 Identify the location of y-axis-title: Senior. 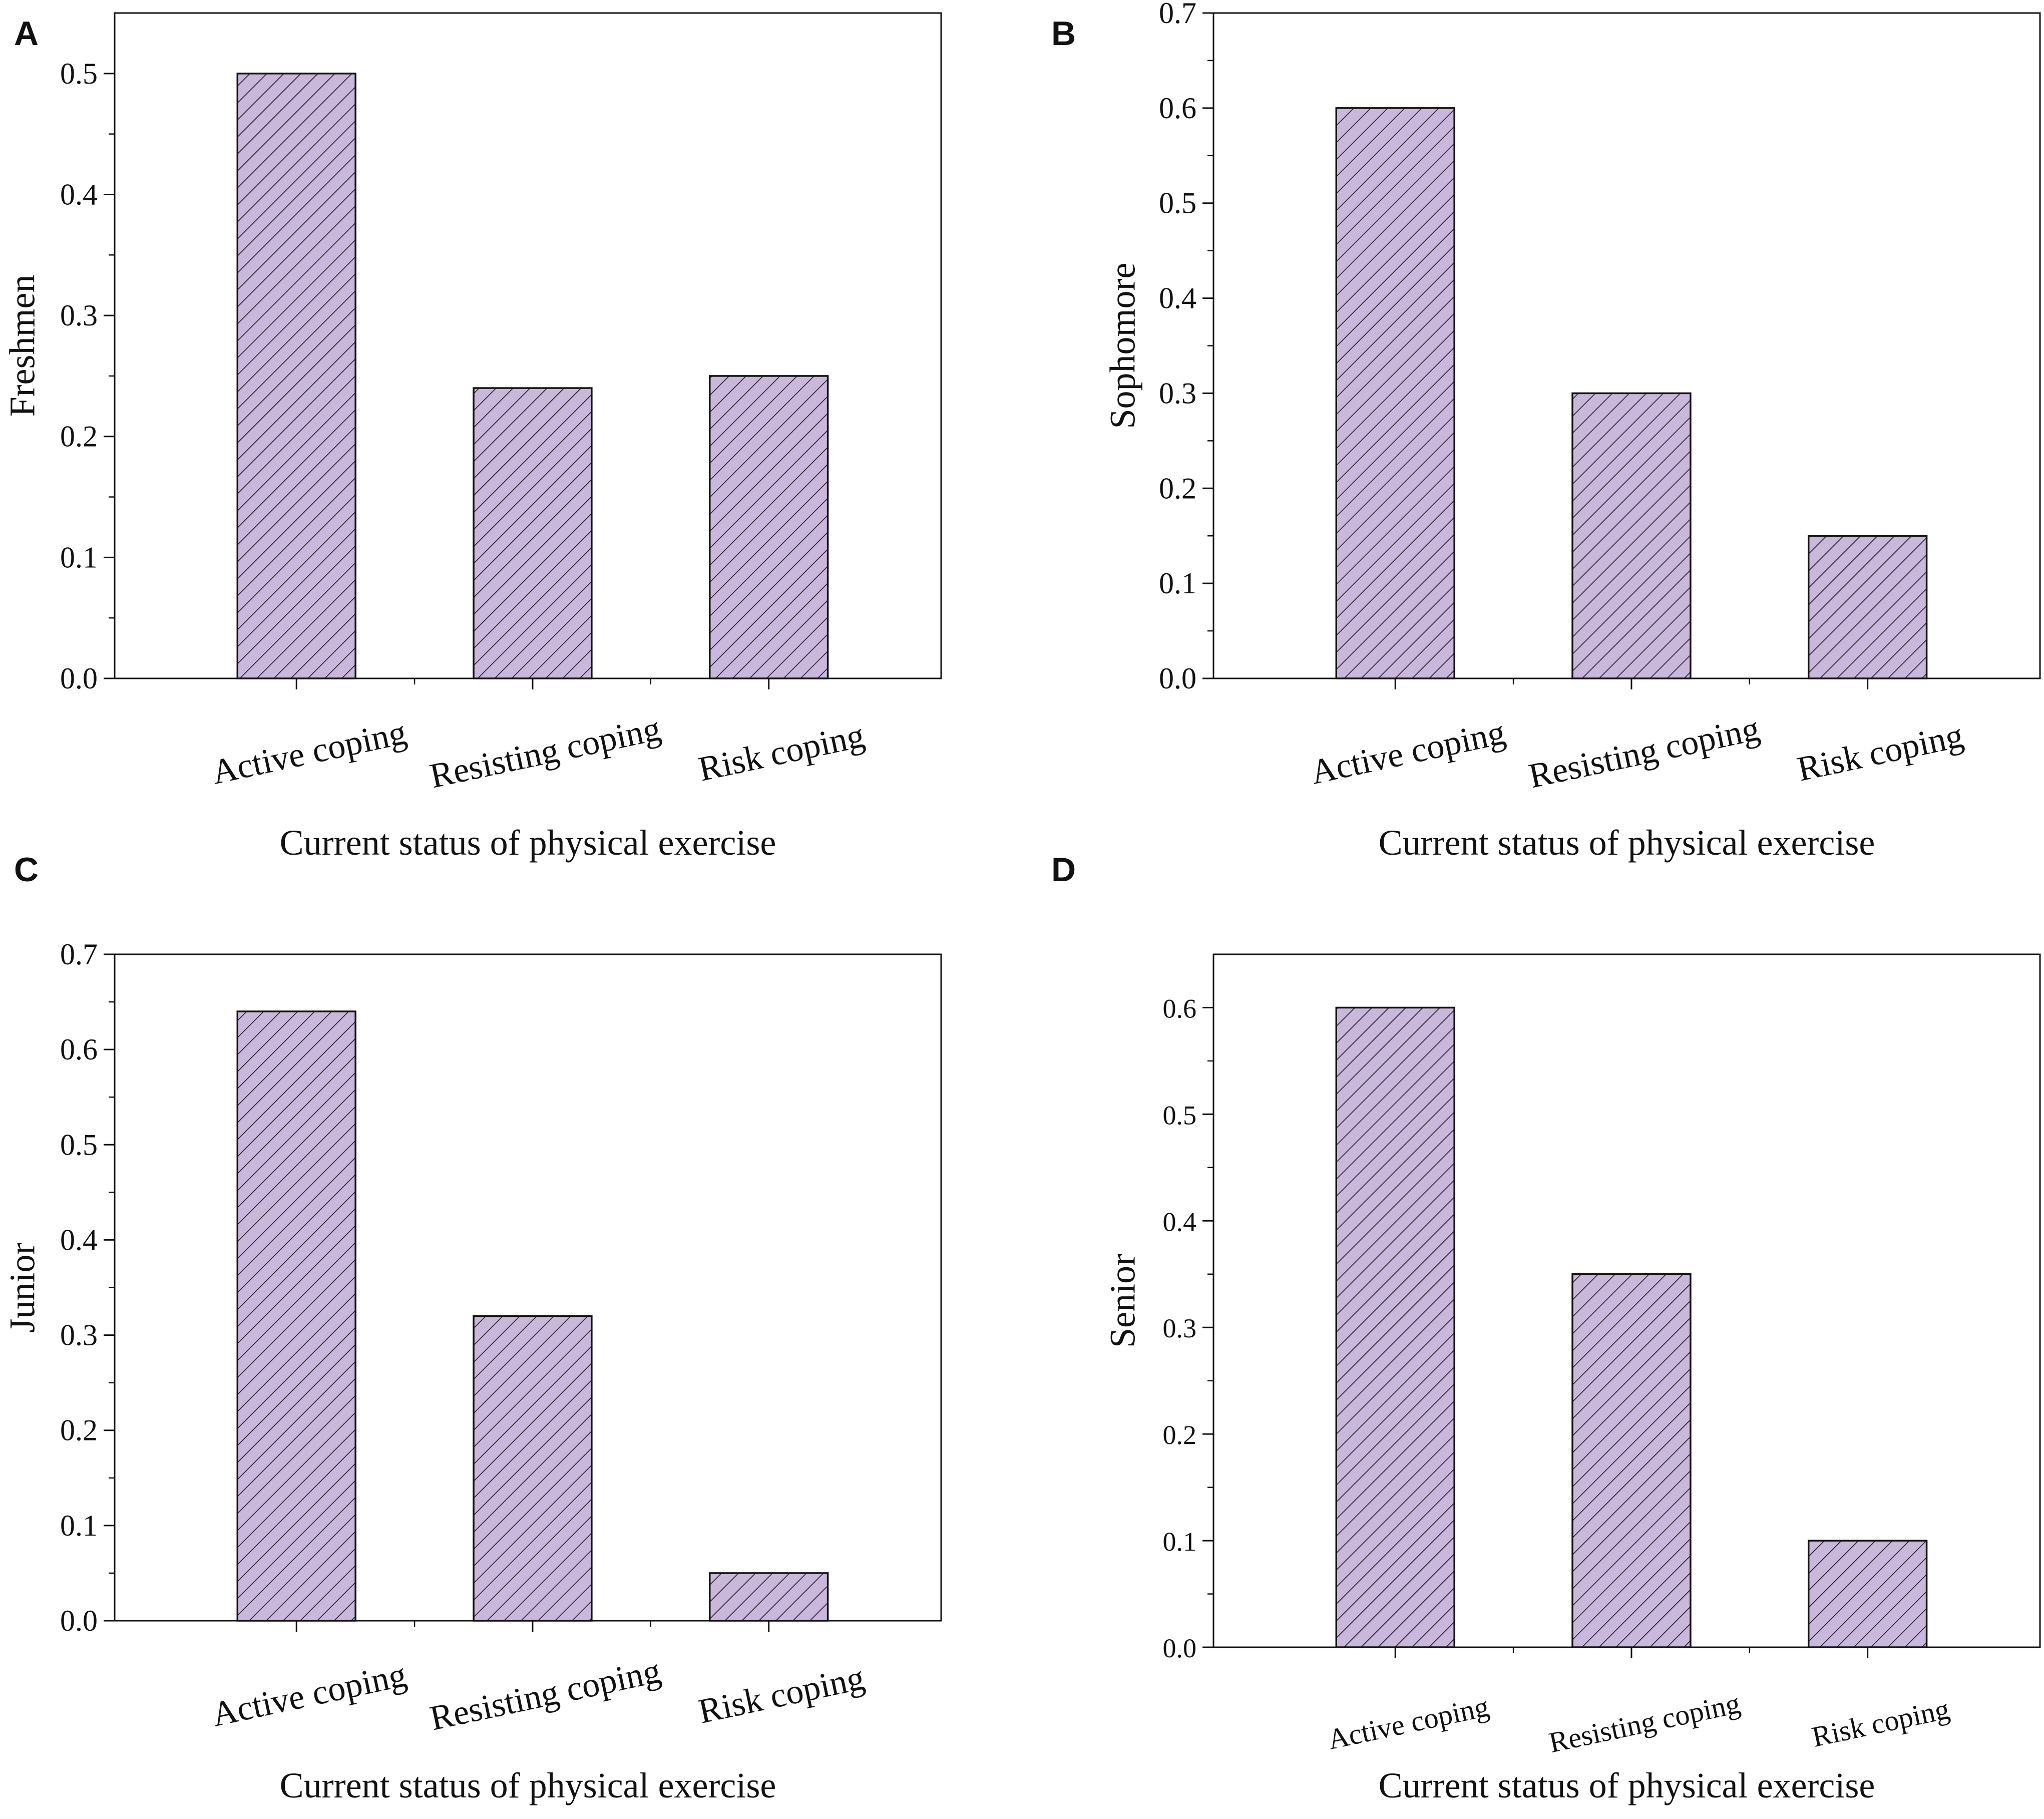
(1123, 1301).